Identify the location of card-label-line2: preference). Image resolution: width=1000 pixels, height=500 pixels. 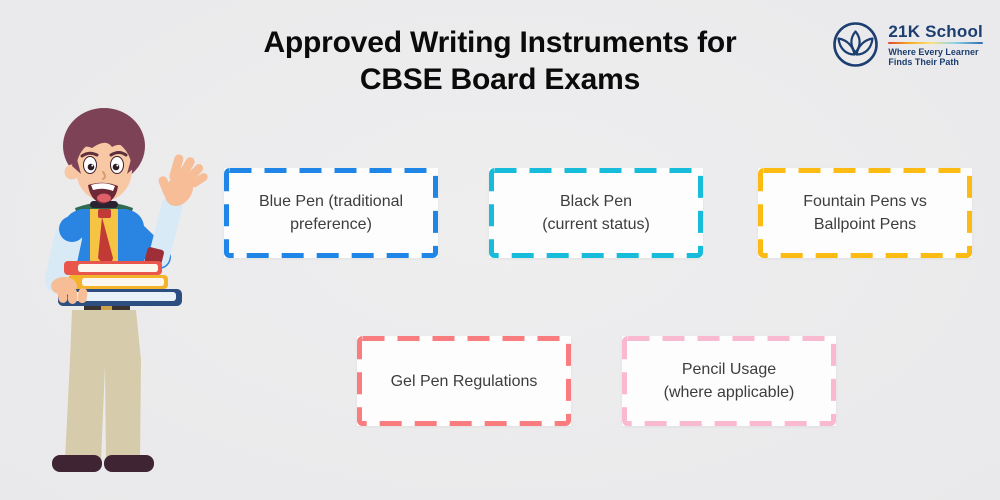
(331, 224).